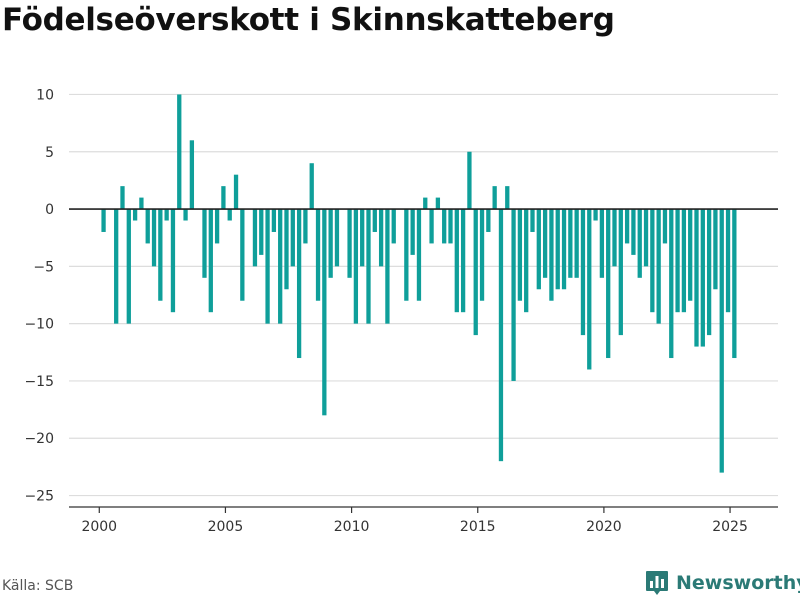 The image size is (800, 600). What do you see at coordinates (39, 325) in the screenshot?
I see `y-tick-label: −10` at bounding box center [39, 325].